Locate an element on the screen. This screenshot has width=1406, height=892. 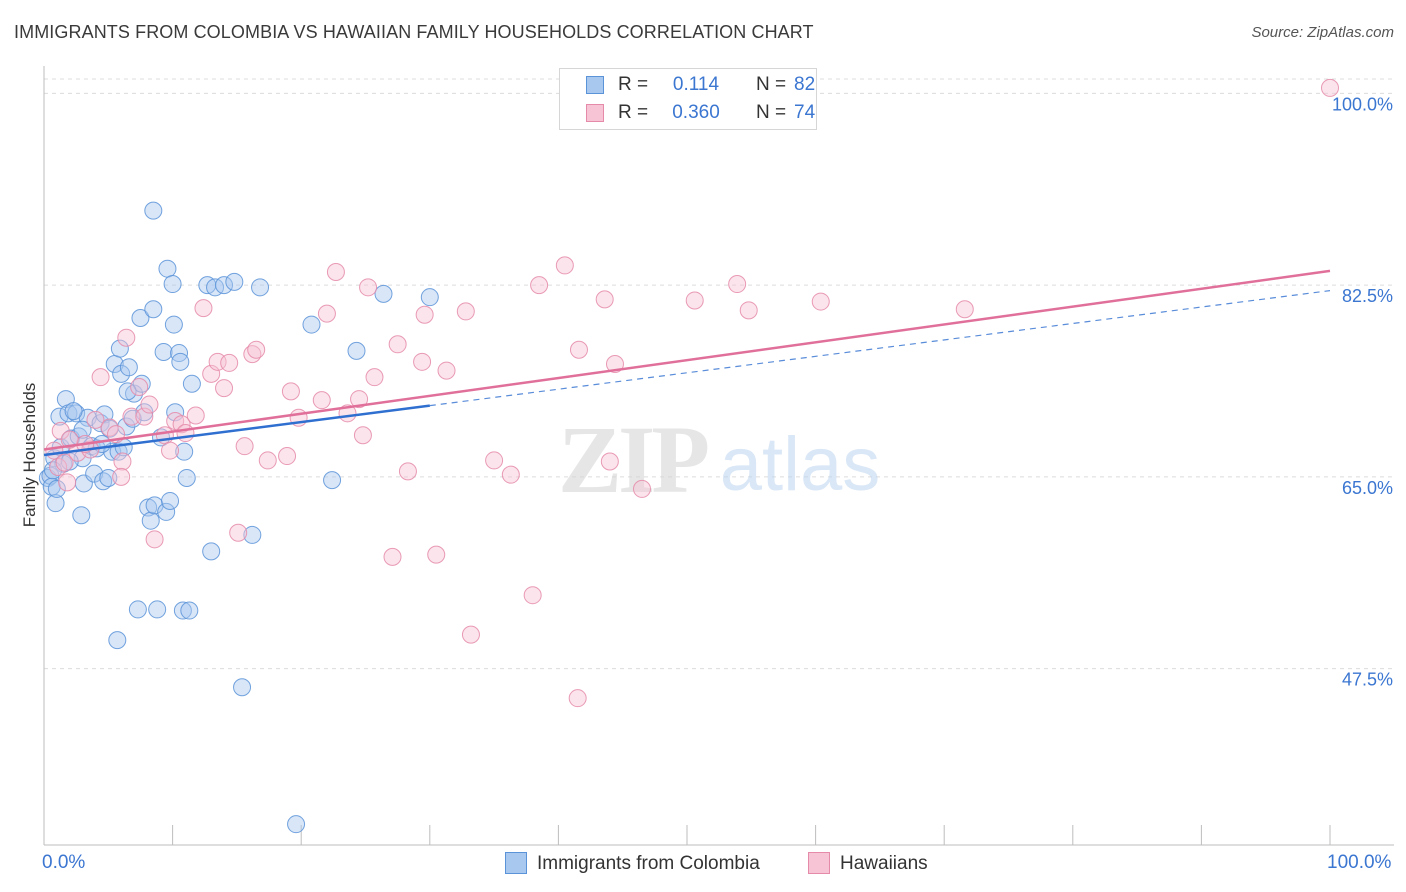
legend-label-hawaiians: Hawaiians is located at coordinates (884, 863).